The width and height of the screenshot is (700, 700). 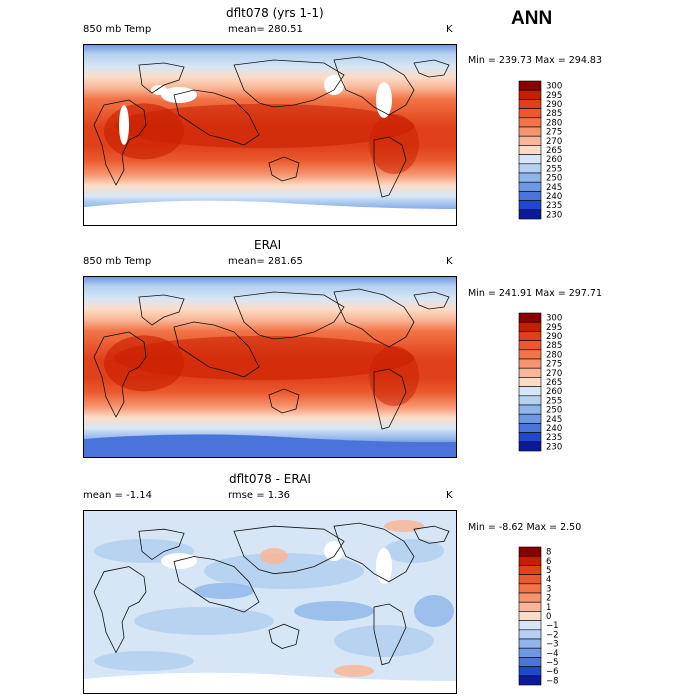 I want to click on panel-3-colorbar: 8 6 5 4 3 2 1 0 −1 −2 −3 −4 −5 −6 −8, so click(x=548, y=619).